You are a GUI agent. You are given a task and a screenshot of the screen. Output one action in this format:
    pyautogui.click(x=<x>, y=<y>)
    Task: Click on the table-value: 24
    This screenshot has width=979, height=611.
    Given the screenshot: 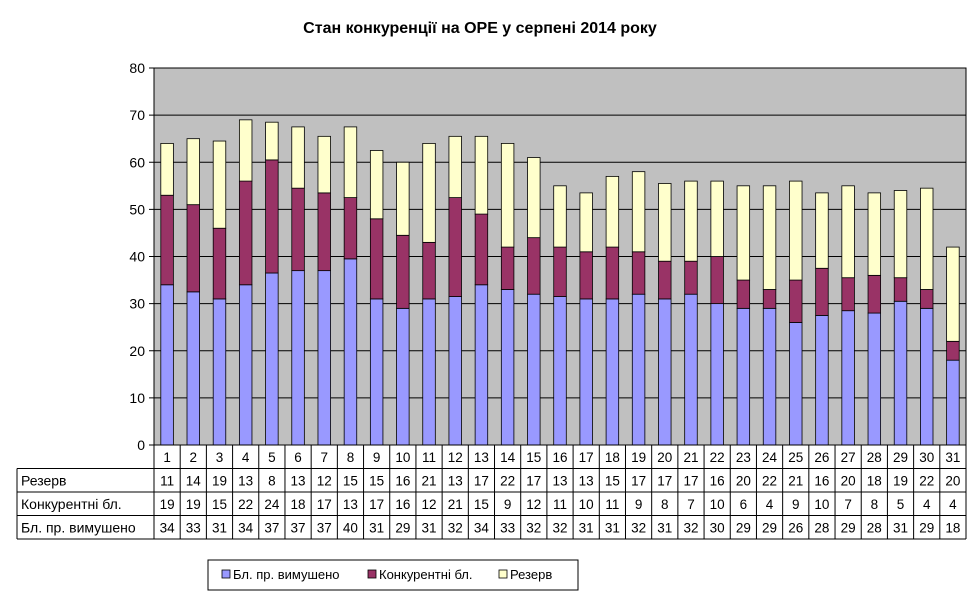 What is the action you would take?
    pyautogui.click(x=272, y=504)
    